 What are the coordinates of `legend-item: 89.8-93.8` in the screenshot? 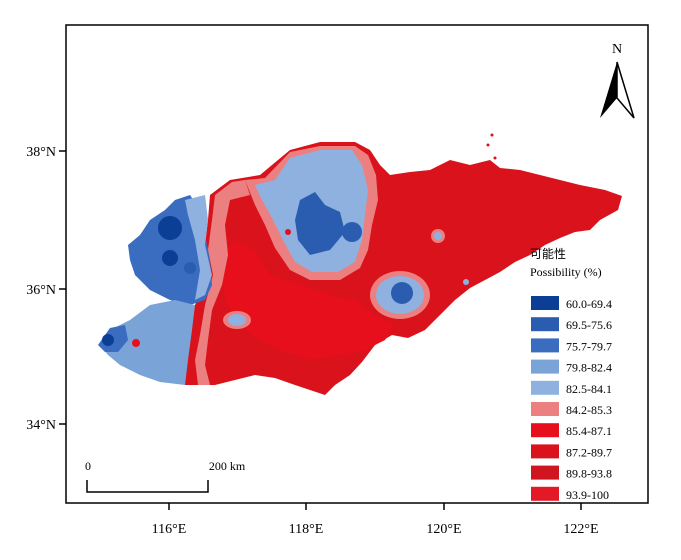 It's located at (571, 473).